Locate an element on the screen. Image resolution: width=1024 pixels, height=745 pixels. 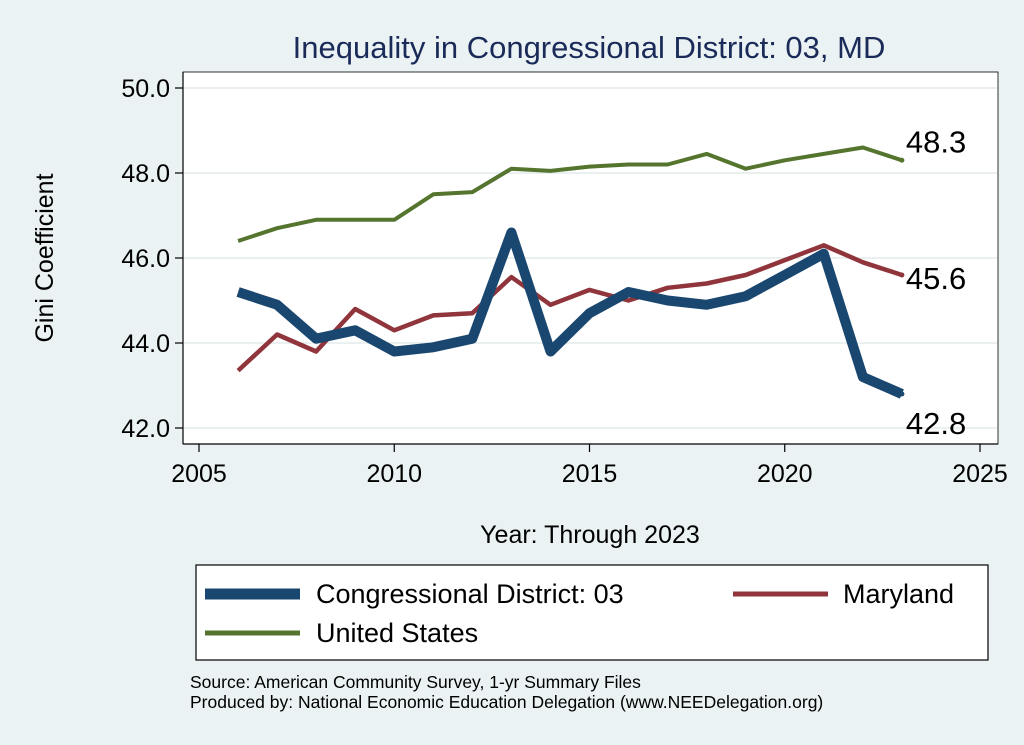
x-tick-label: 2015 is located at coordinates (590, 474).